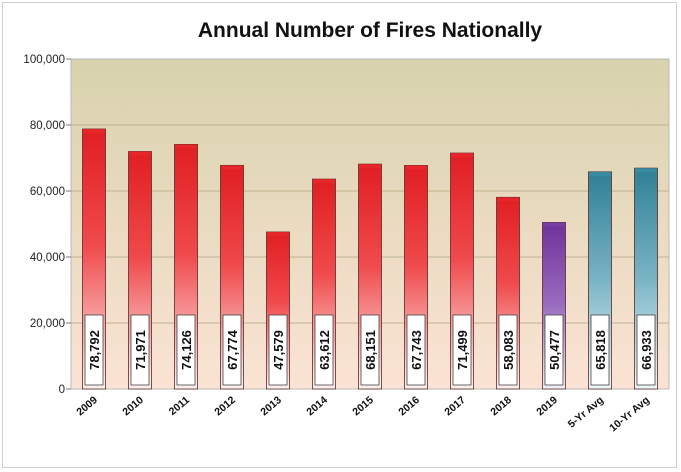 This screenshot has width=681, height=472. I want to click on data-label: 63,612, so click(324, 350).